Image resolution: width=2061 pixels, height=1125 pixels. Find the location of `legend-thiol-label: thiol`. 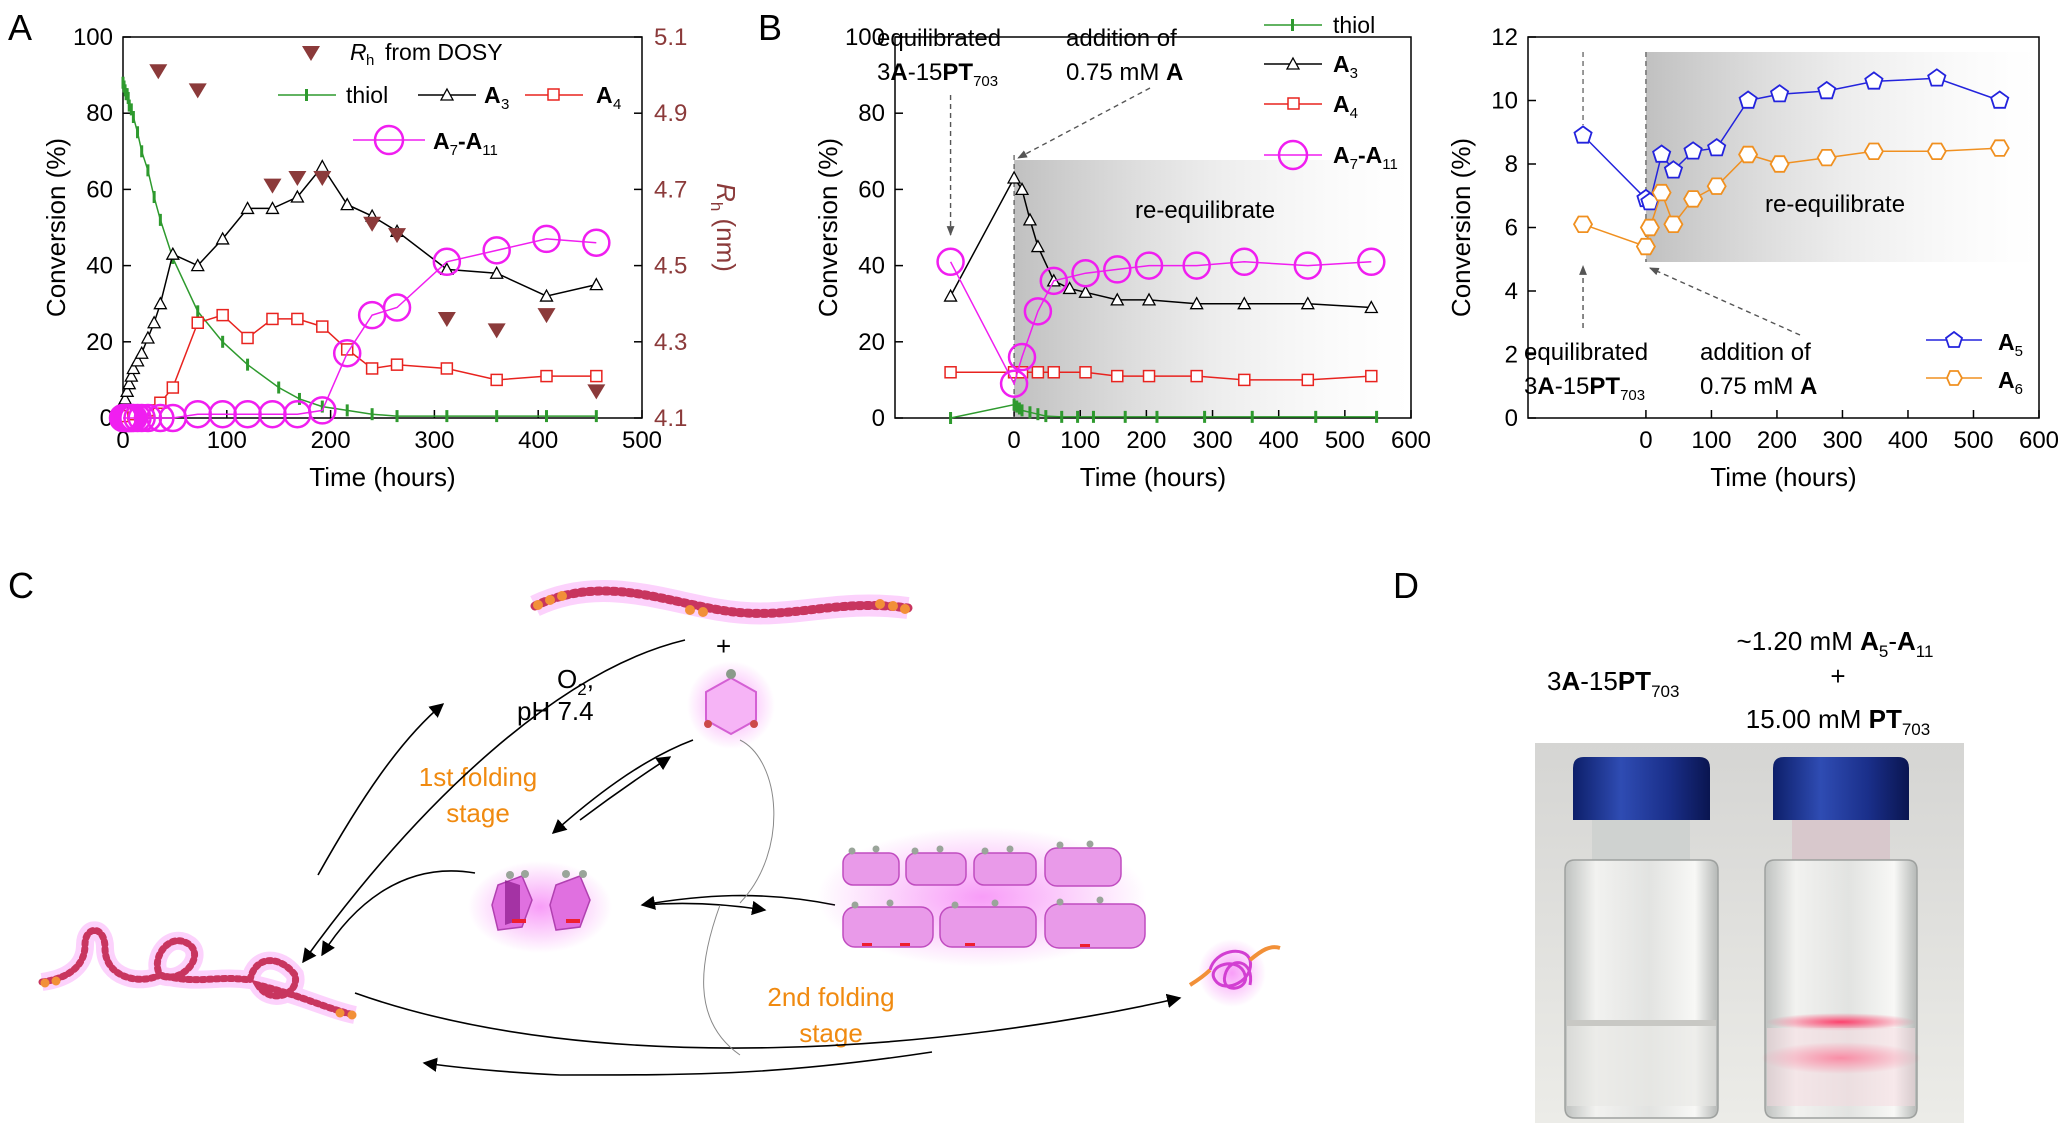

legend-thiol-label: thiol is located at coordinates (367, 95).